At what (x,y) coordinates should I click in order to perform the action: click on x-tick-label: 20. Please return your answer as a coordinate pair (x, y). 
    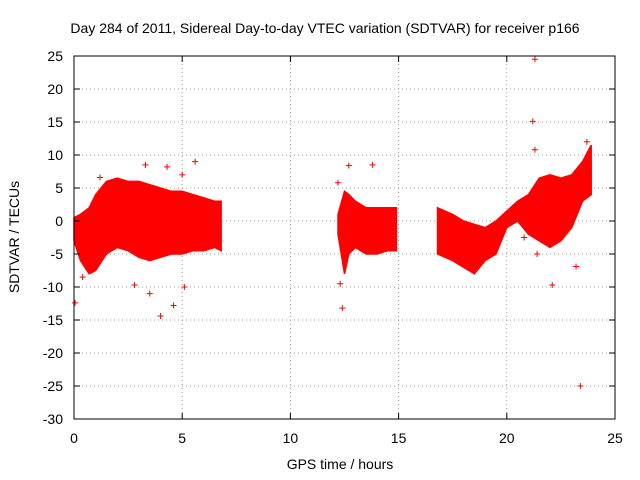
    Looking at the image, I should click on (507, 438).